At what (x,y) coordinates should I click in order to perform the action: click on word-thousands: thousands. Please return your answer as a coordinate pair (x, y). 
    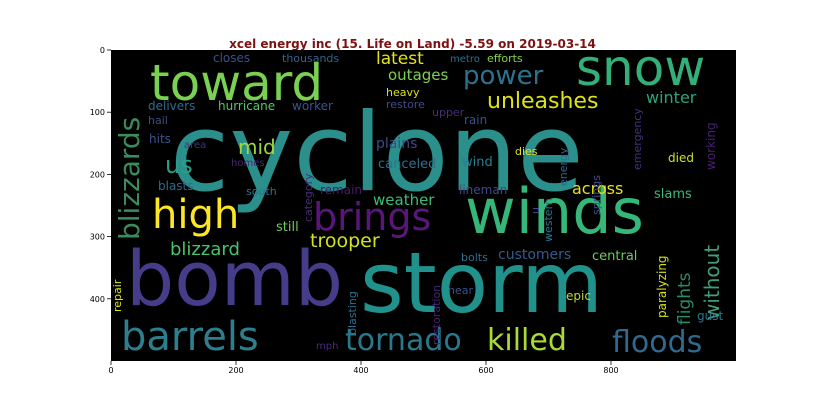
    Looking at the image, I should click on (310, 58).